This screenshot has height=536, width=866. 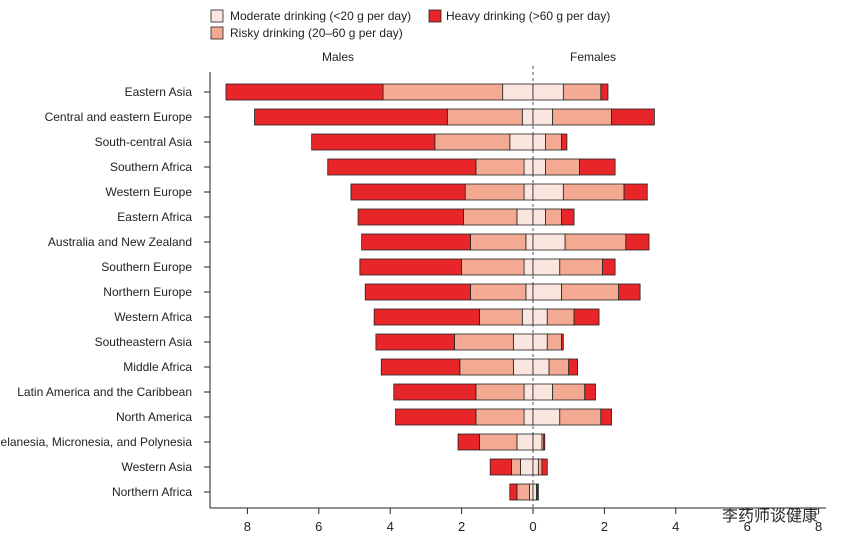 What do you see at coordinates (546, 267) in the screenshot?
I see `bar-females-moderate-southern-europe` at bounding box center [546, 267].